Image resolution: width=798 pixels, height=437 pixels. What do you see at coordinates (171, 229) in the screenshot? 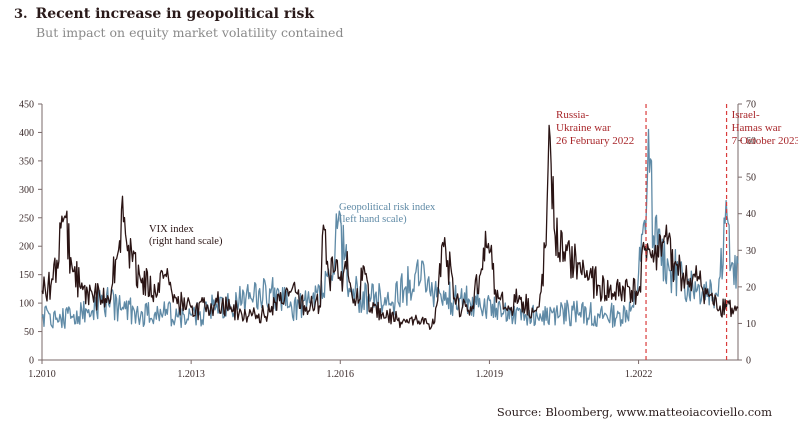
I see `series-label-line: VIX index` at bounding box center [171, 229].